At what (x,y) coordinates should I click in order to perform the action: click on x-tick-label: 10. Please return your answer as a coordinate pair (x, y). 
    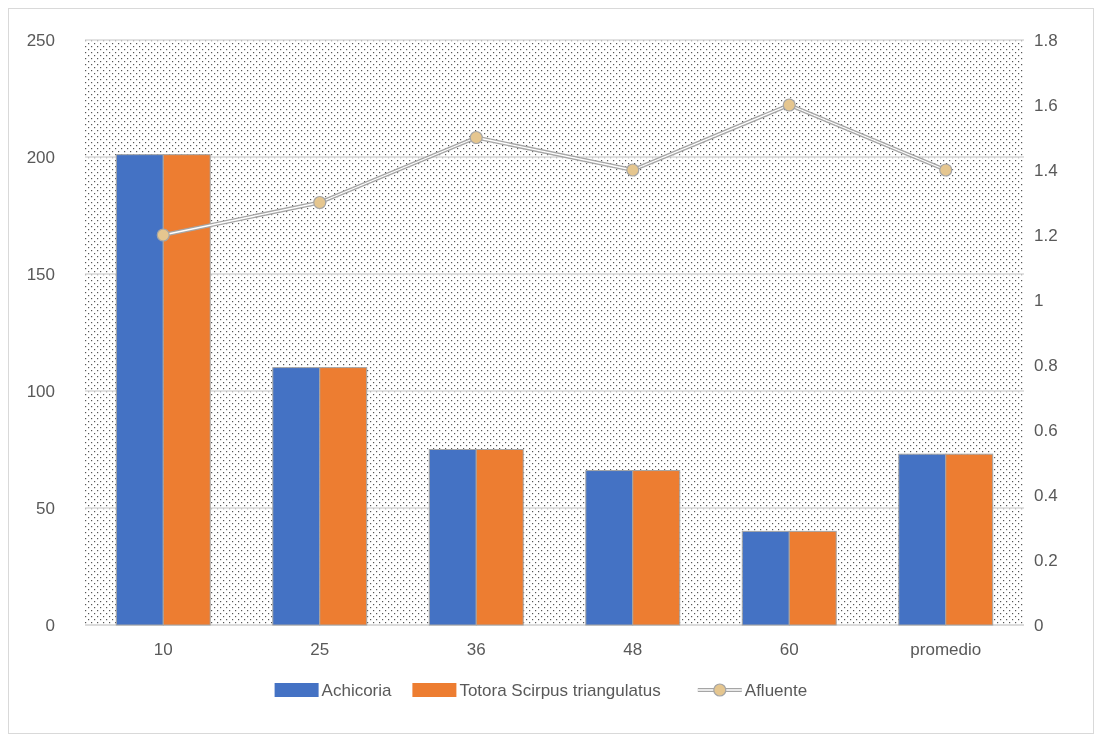
    Looking at the image, I should click on (163, 649).